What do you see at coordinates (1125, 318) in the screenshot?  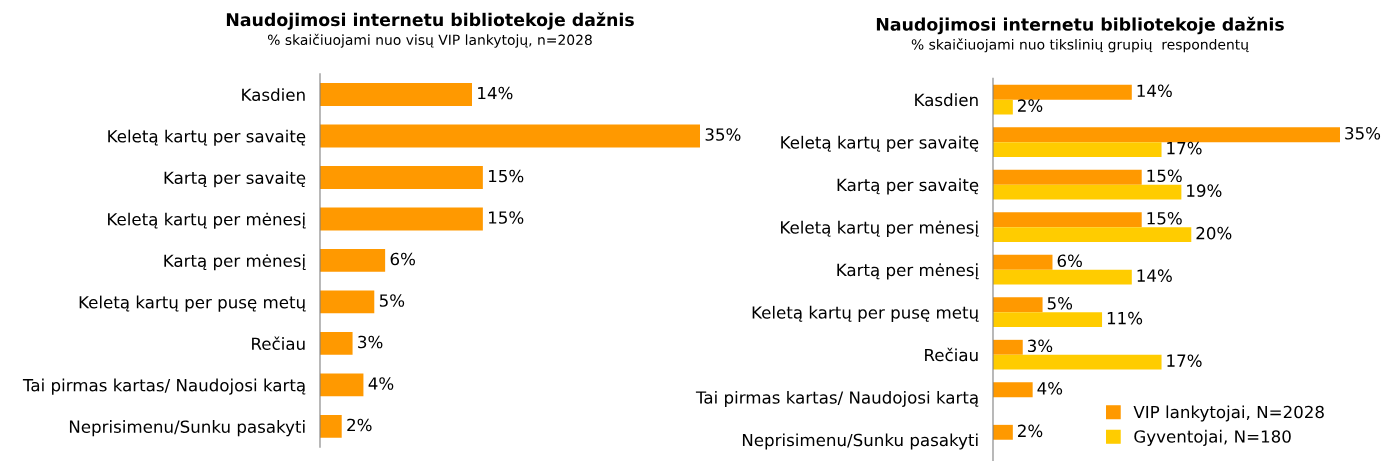 I see `data-label: 11%` at bounding box center [1125, 318].